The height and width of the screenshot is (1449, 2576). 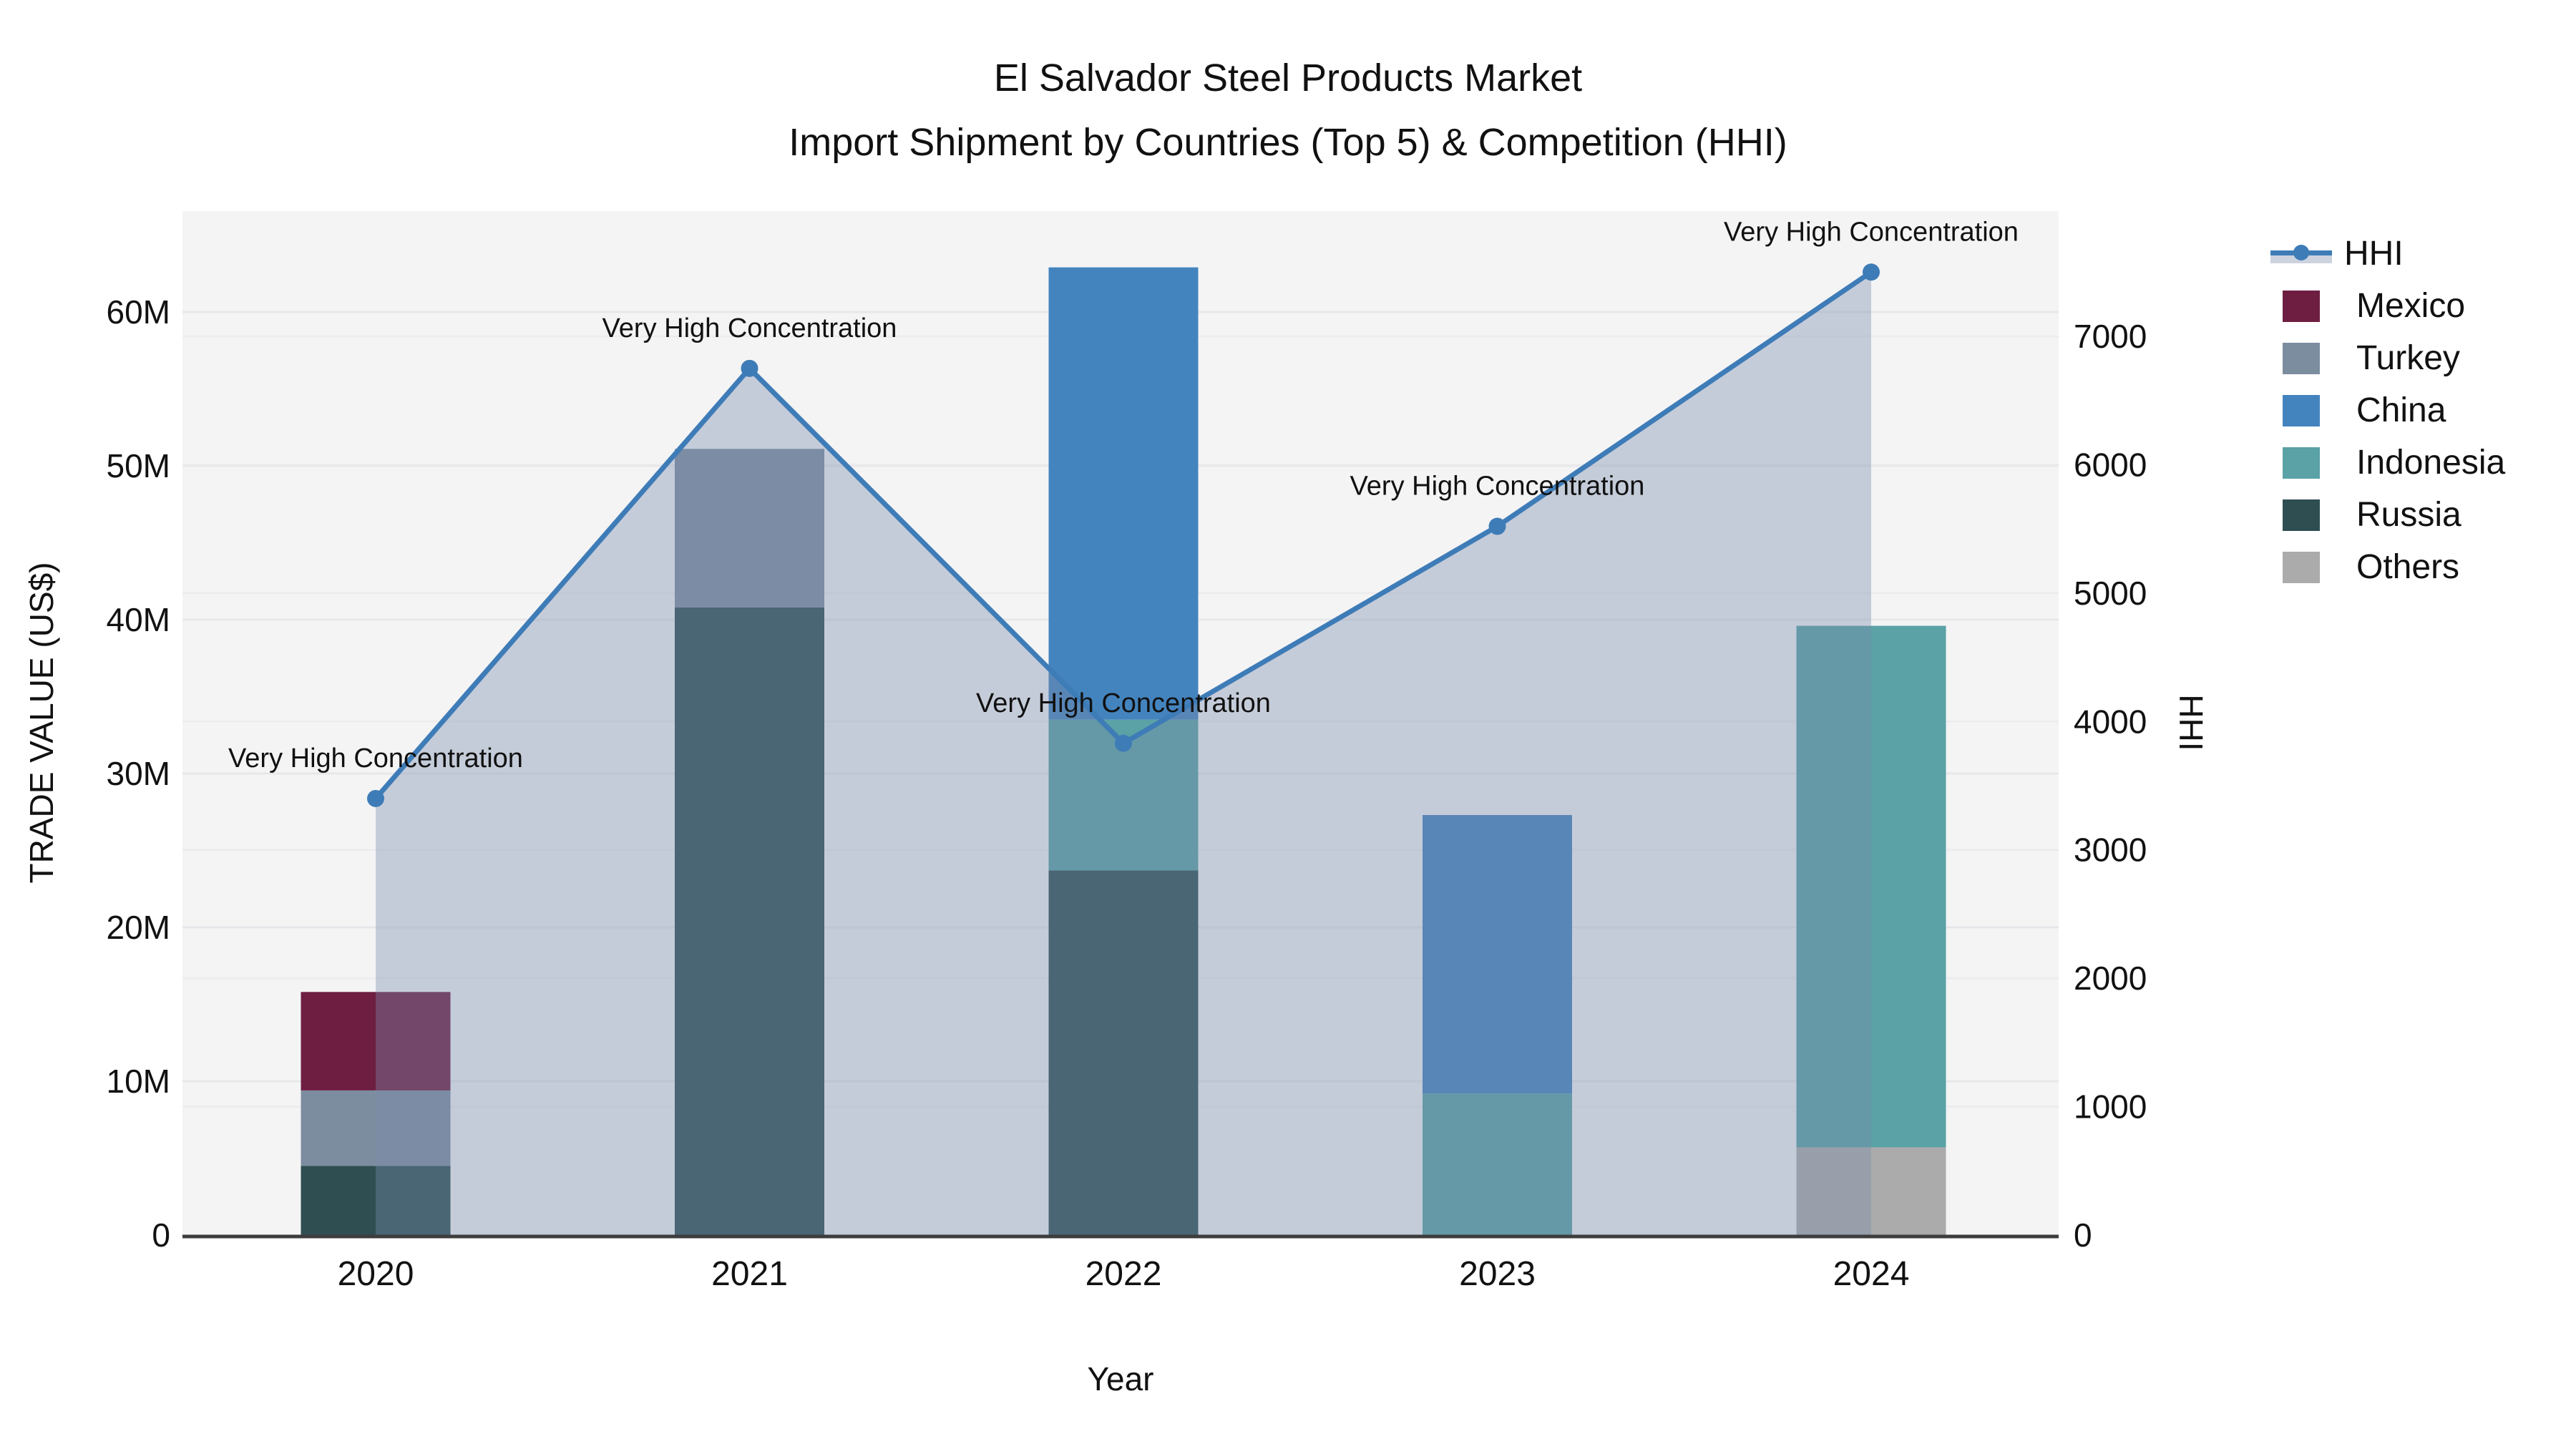 What do you see at coordinates (1497, 954) in the screenshot?
I see `bar-segment-china-2023` at bounding box center [1497, 954].